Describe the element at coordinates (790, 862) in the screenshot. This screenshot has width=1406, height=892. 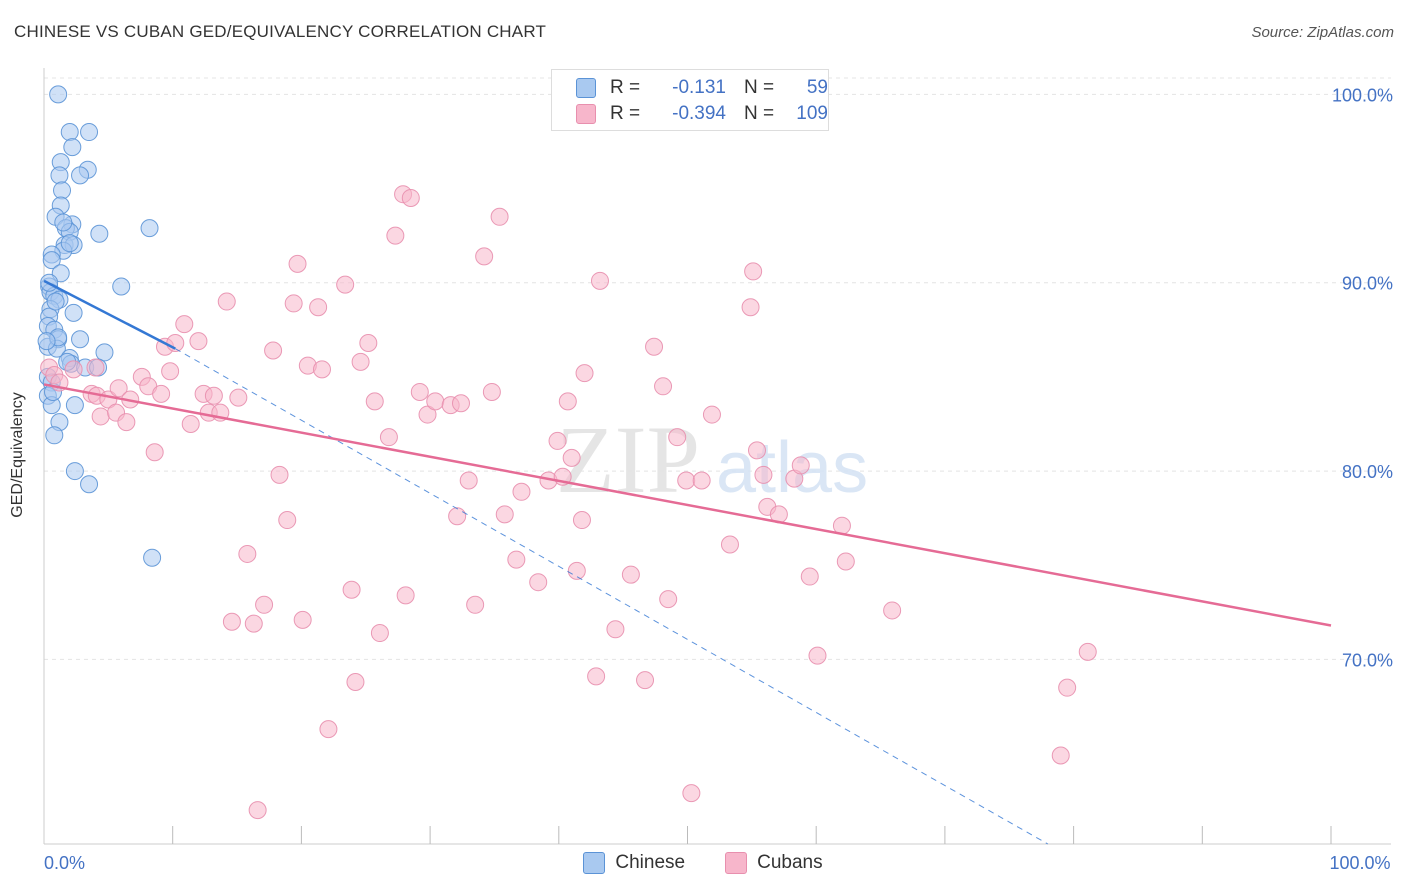
I see `legend-label-cubans: Cubans` at that location.